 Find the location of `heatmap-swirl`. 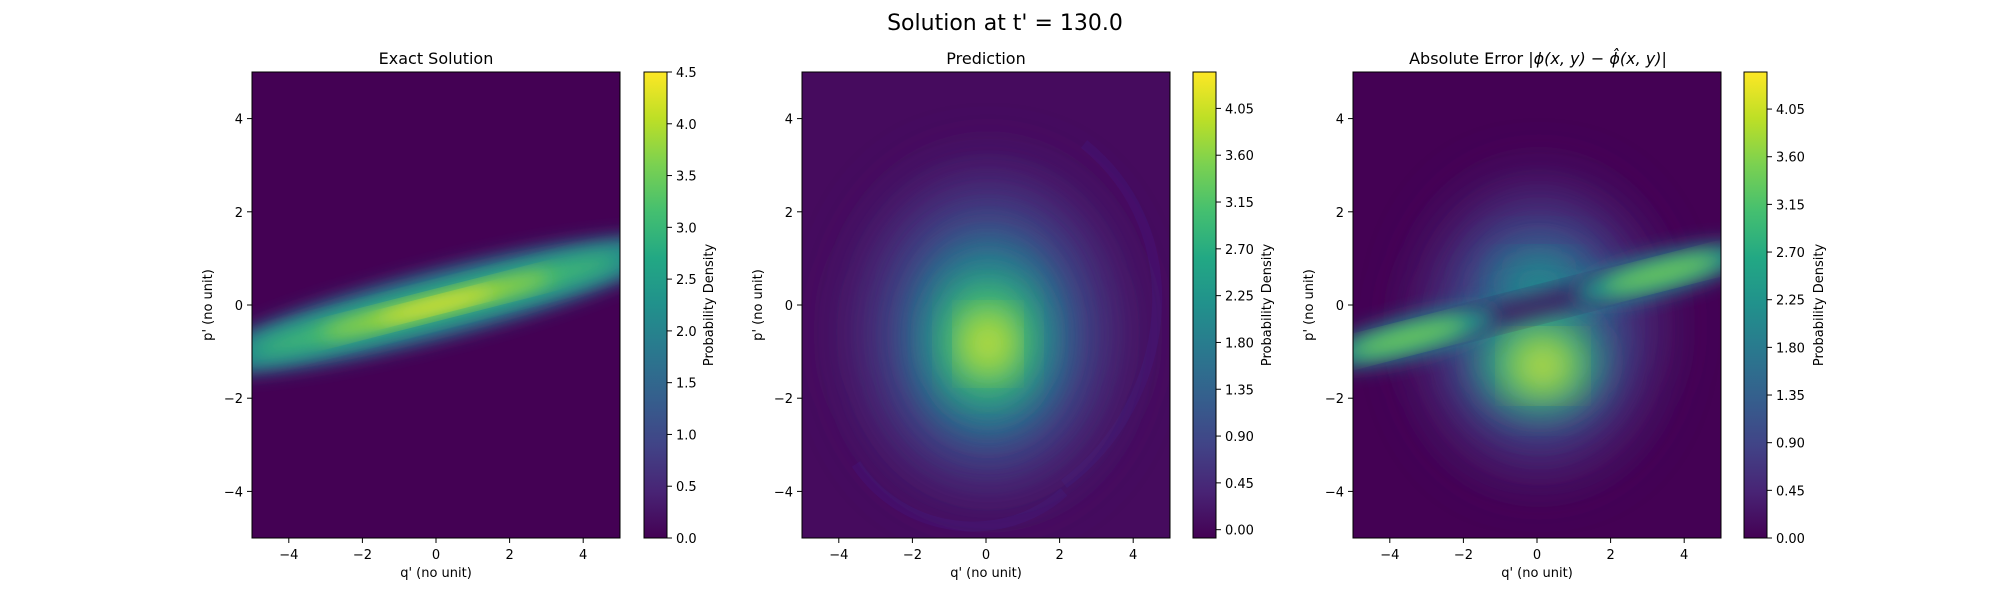

heatmap-swirl is located at coordinates (1007, 336).